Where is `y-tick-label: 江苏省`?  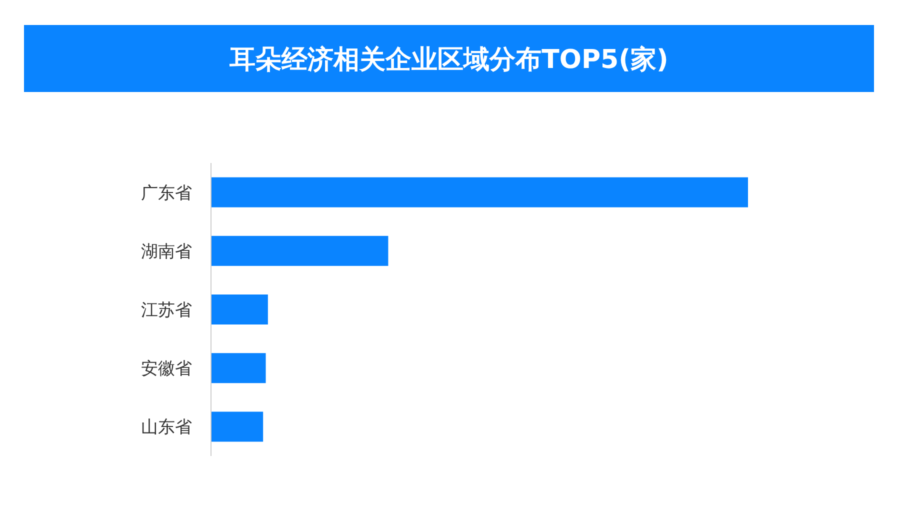
y-tick-label: 江苏省 is located at coordinates (166, 310).